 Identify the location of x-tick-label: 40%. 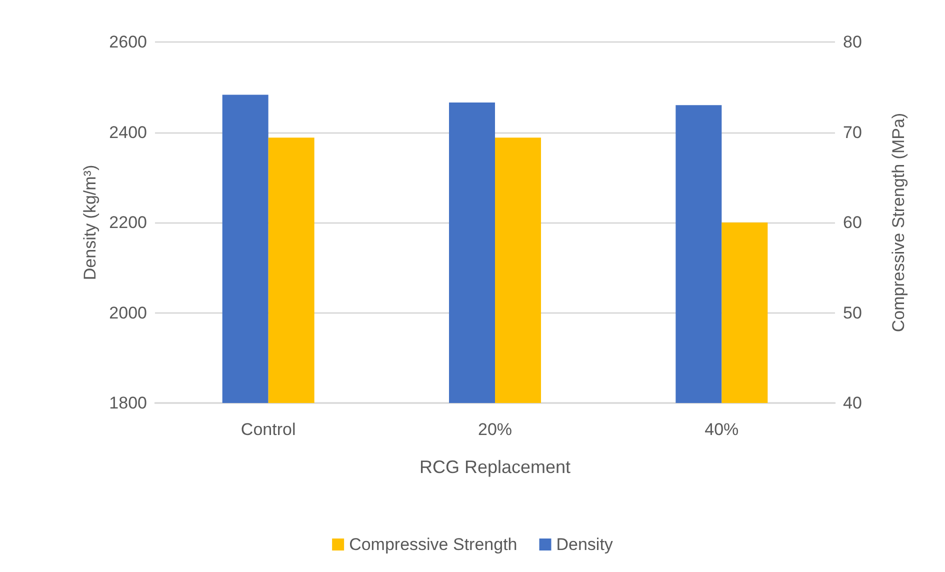
(721, 429).